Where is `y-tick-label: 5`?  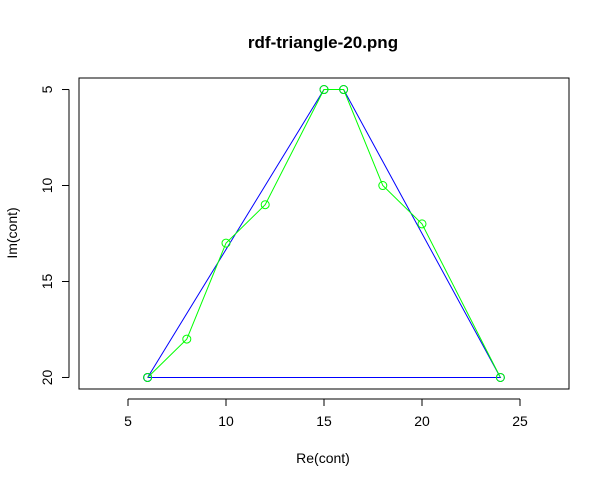
y-tick-label: 5 is located at coordinates (47, 89).